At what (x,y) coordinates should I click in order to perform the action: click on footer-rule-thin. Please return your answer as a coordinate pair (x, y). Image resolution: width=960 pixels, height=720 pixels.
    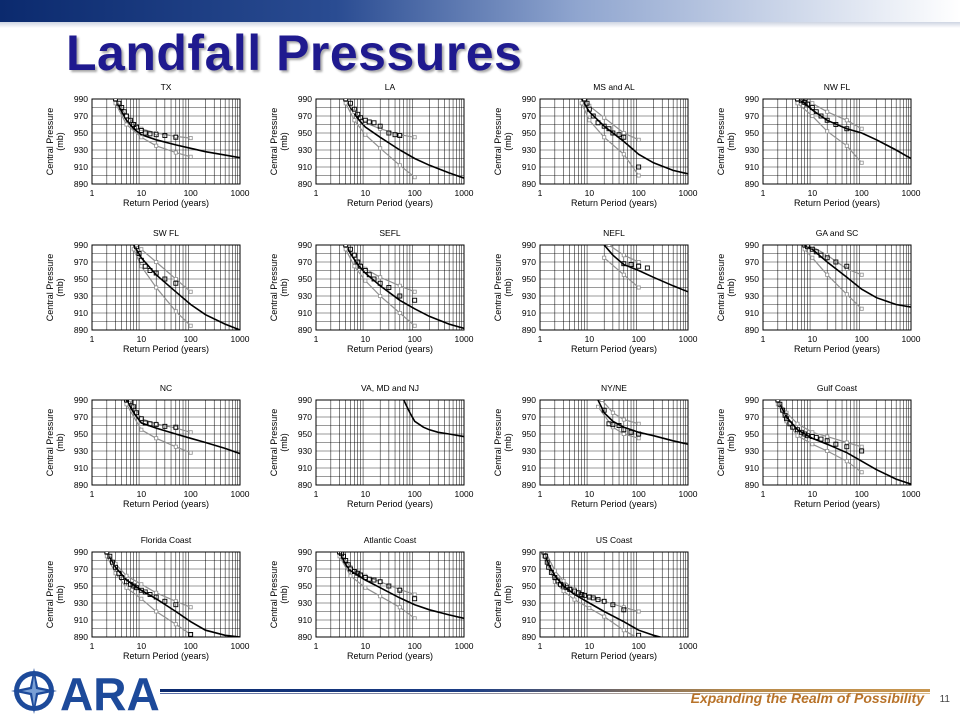
    Looking at the image, I should click on (545, 693).